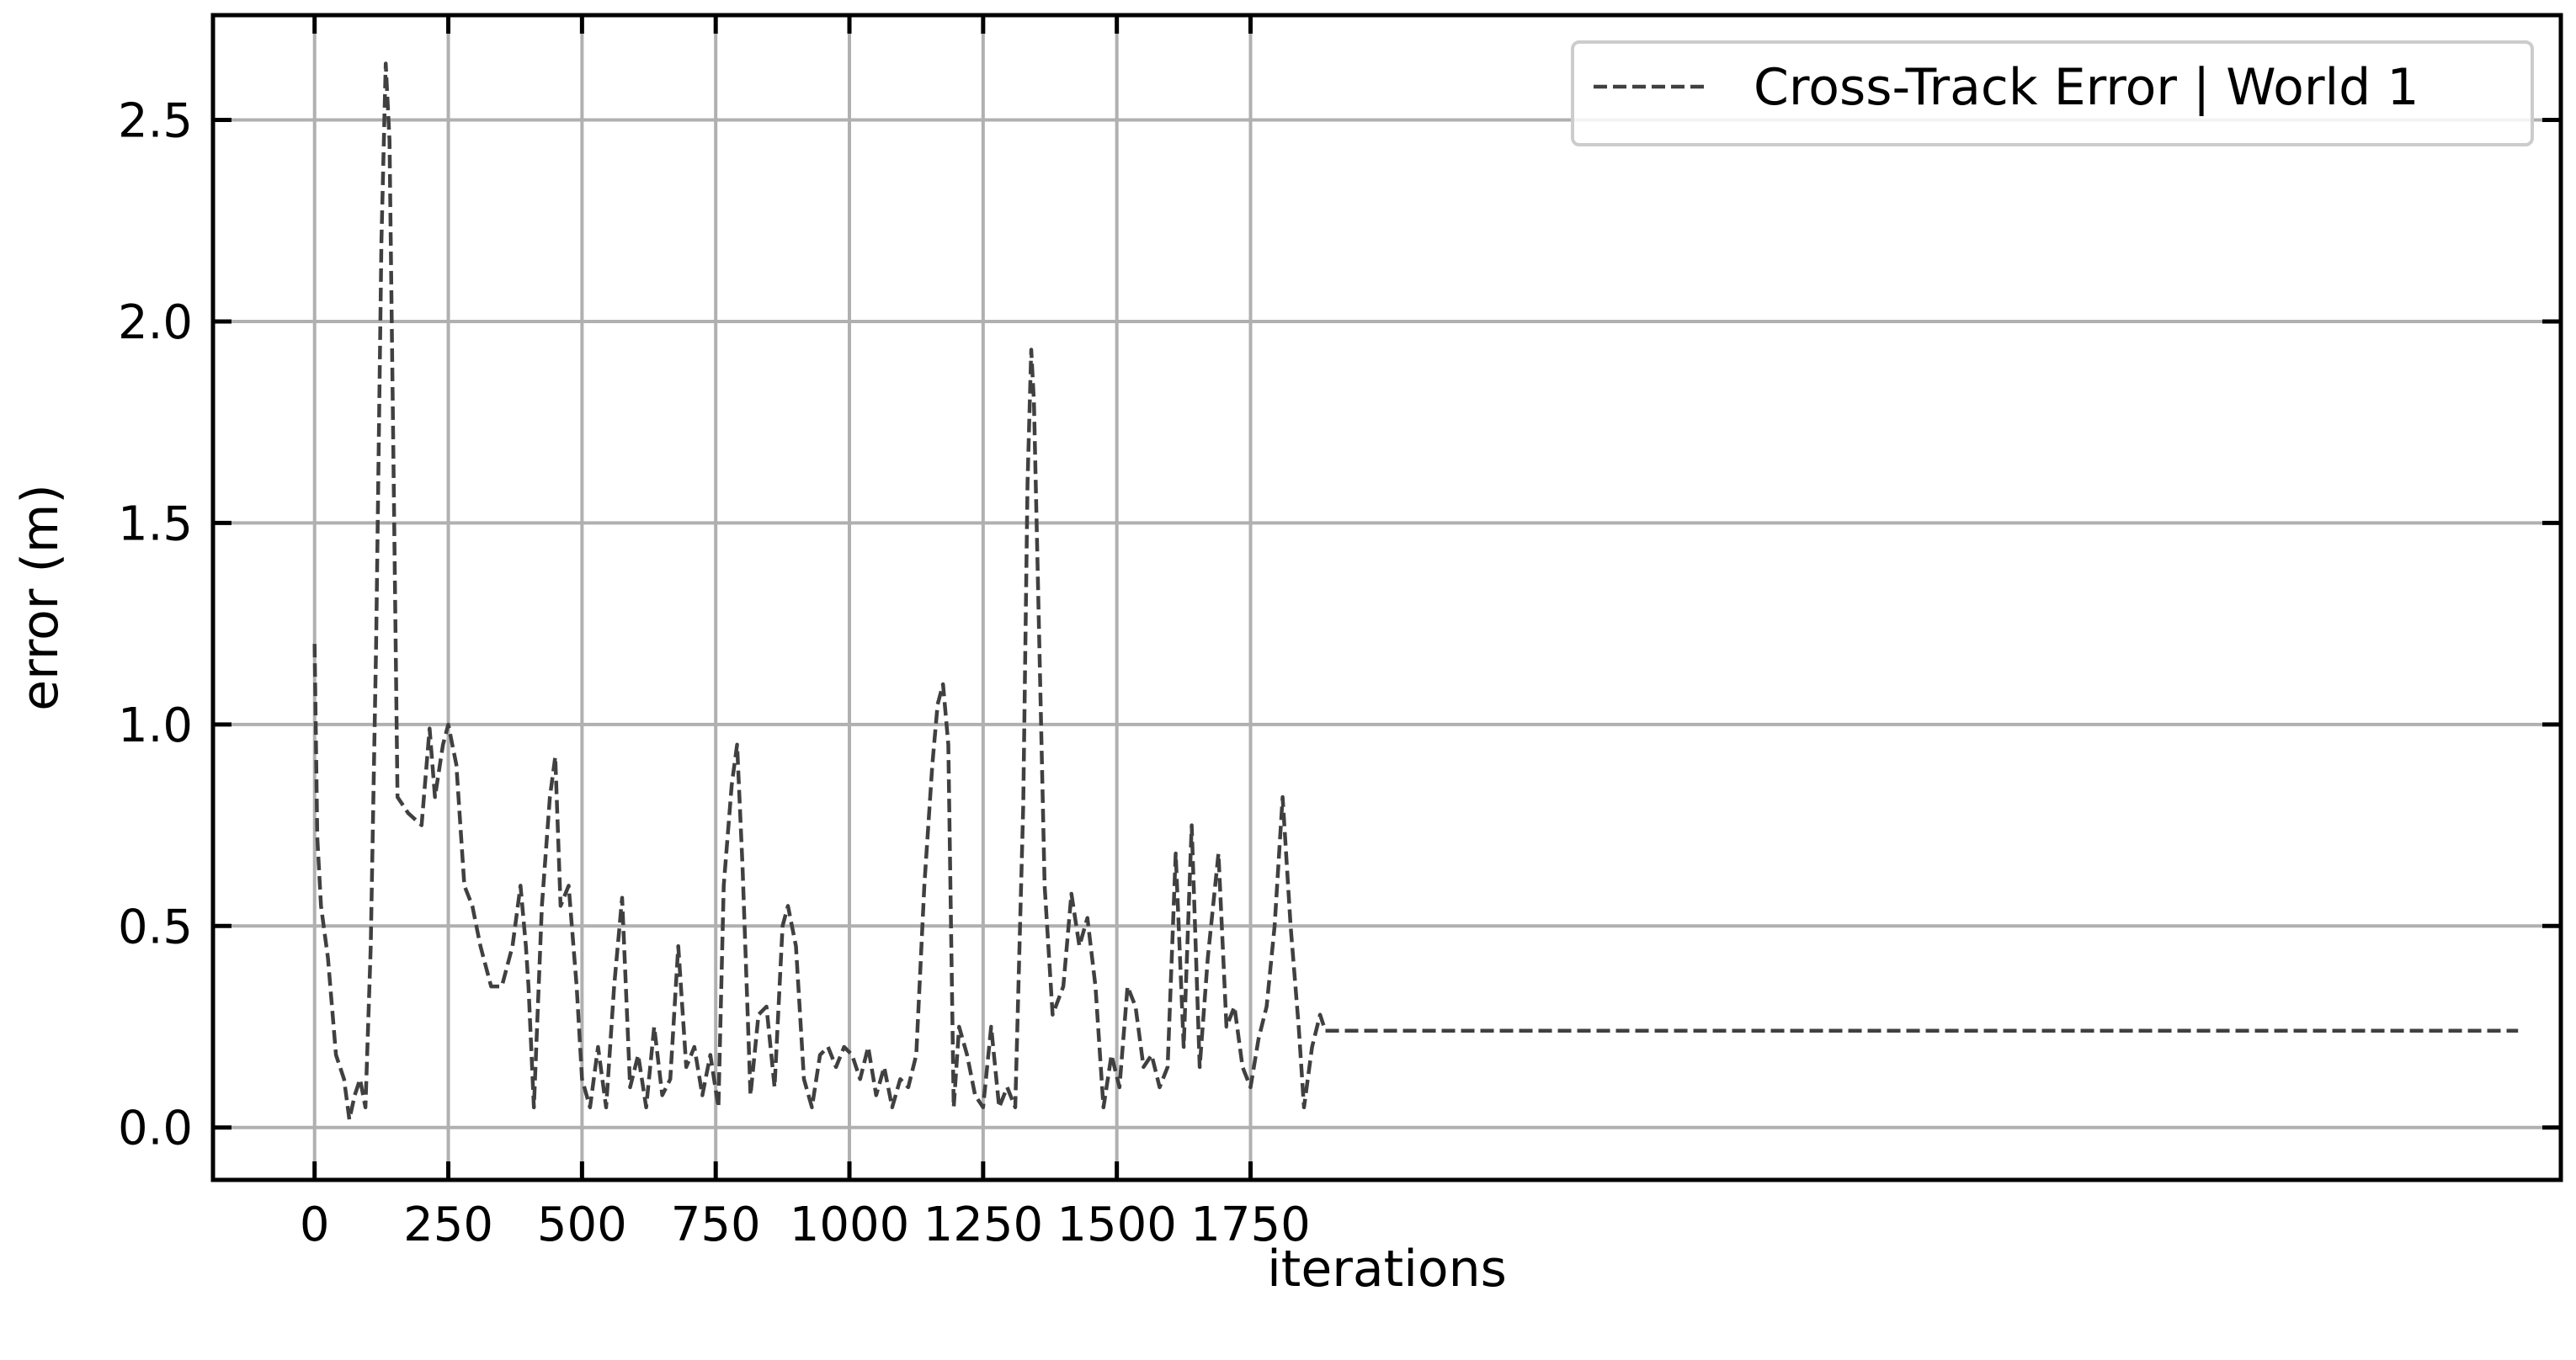  I want to click on x-tick-label: 1250, so click(984, 1225).